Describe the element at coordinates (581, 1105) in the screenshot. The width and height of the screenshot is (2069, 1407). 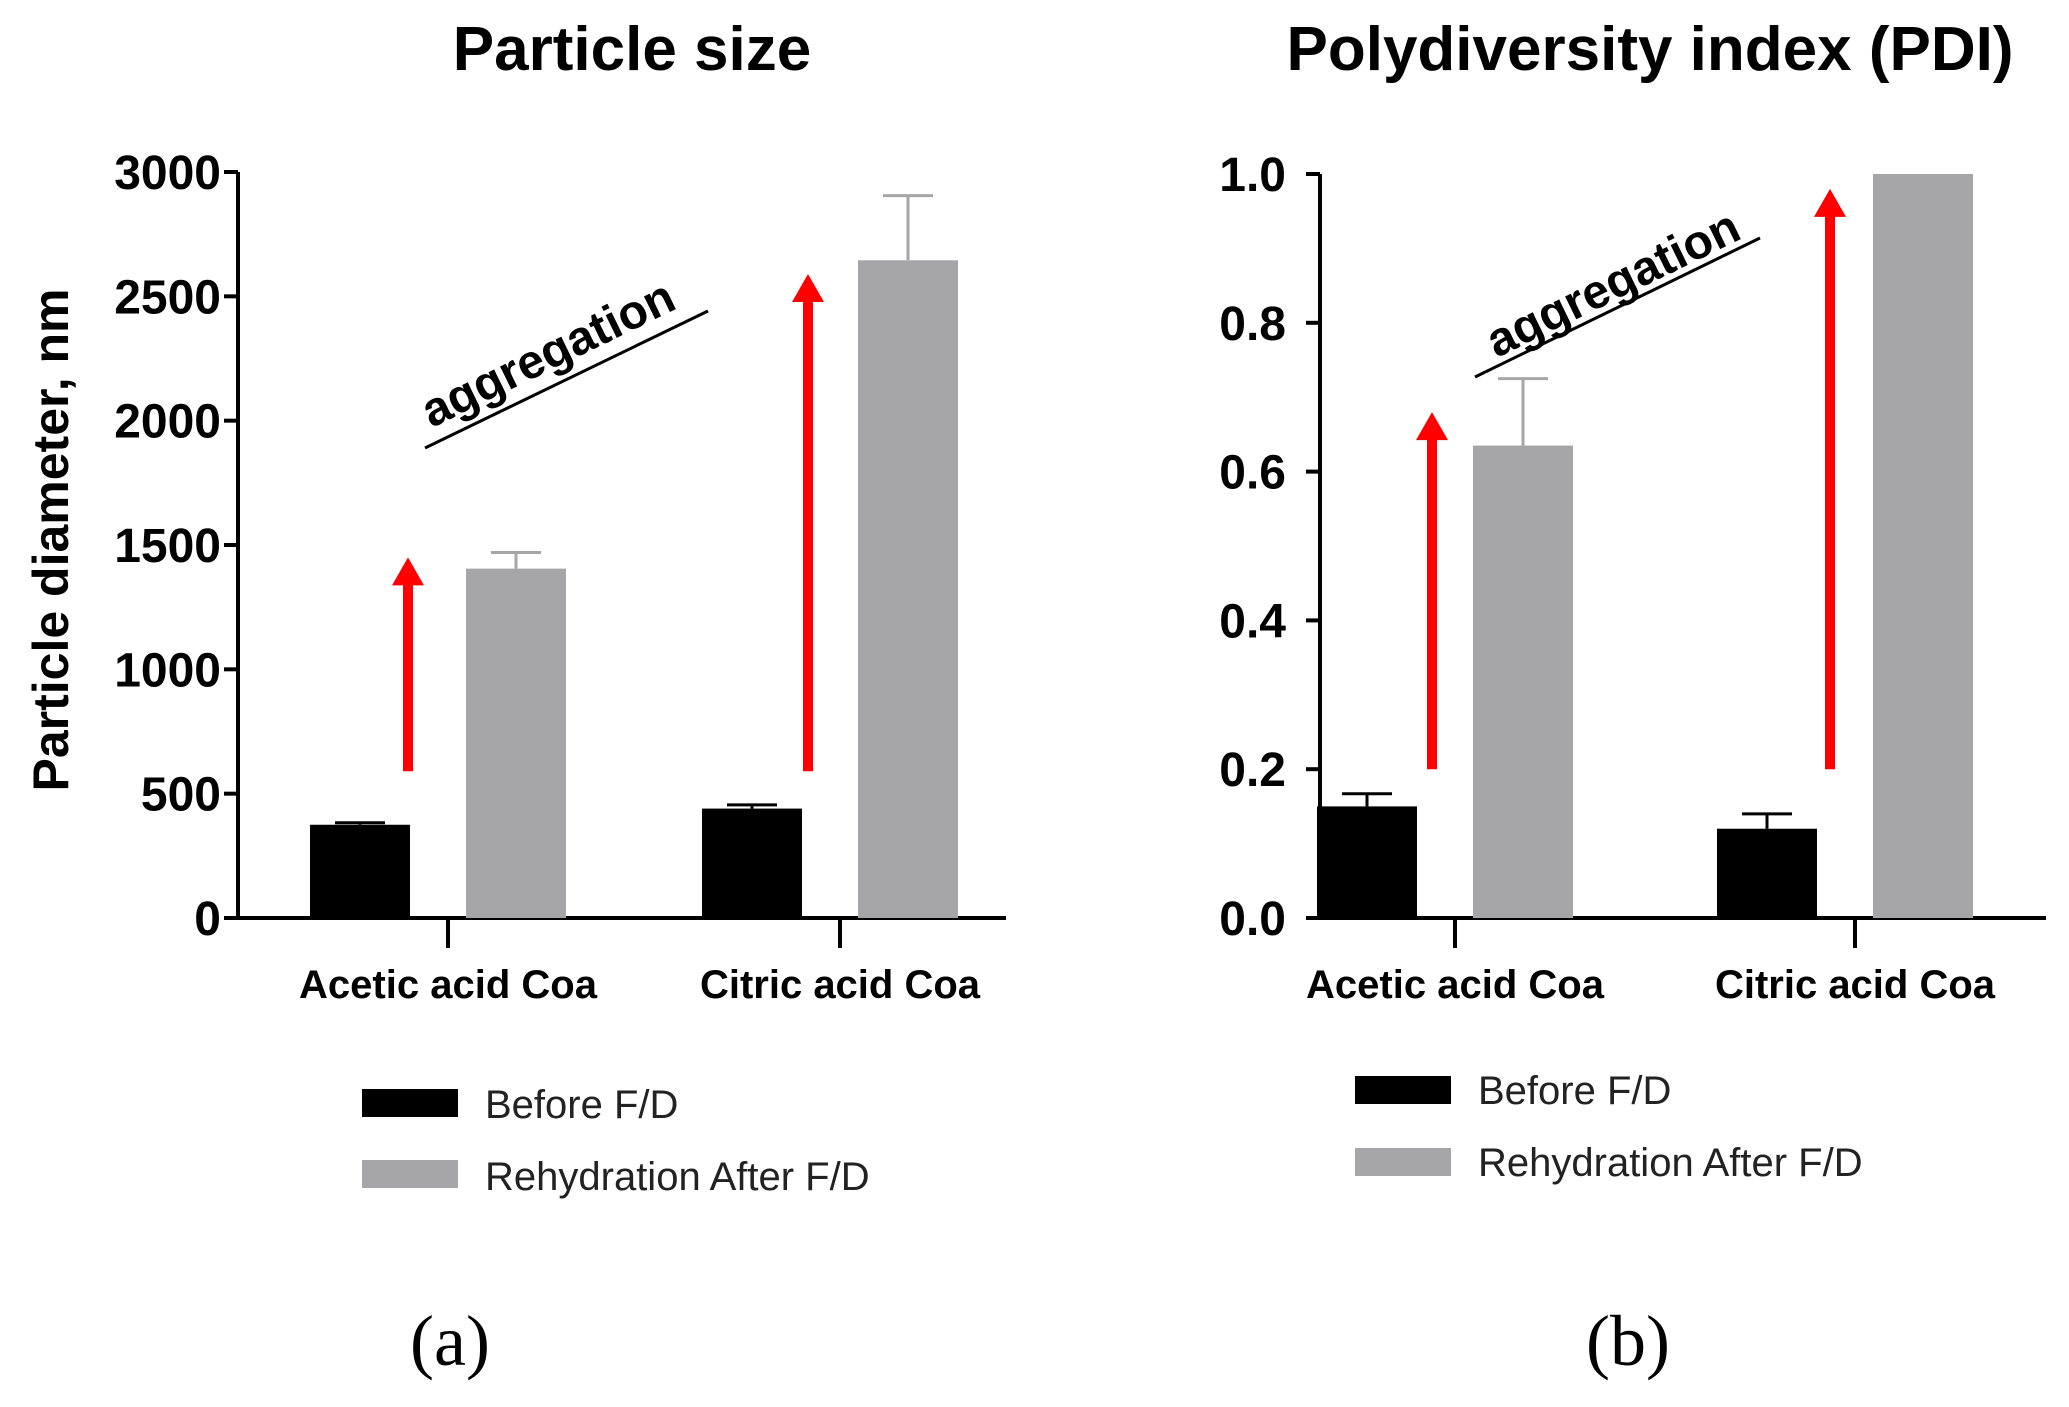
I see `panel-a-legend-label-before: Before F/D` at that location.